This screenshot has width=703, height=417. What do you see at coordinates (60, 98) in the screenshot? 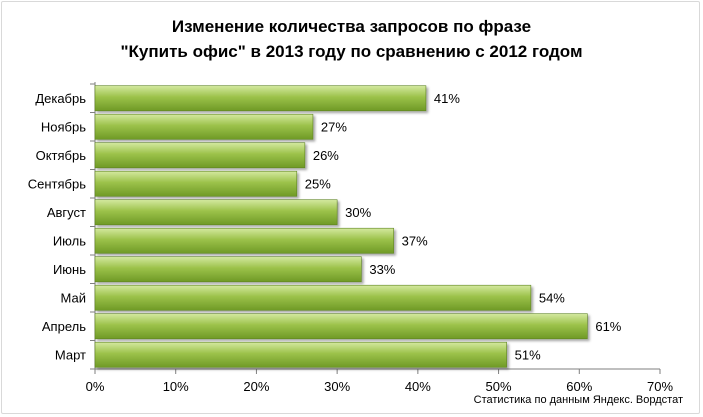
I see `y-tick-label: Декабрь` at bounding box center [60, 98].